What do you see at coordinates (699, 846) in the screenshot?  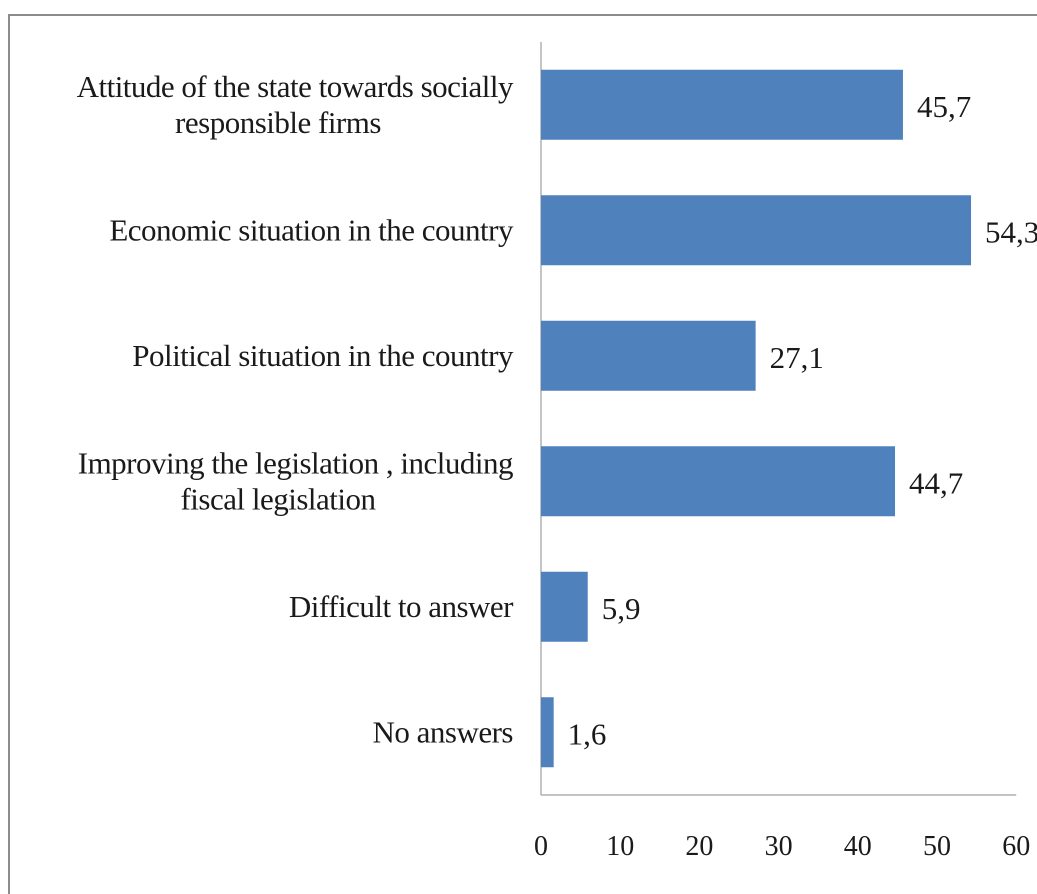 I see `x-tick-label: 20` at bounding box center [699, 846].